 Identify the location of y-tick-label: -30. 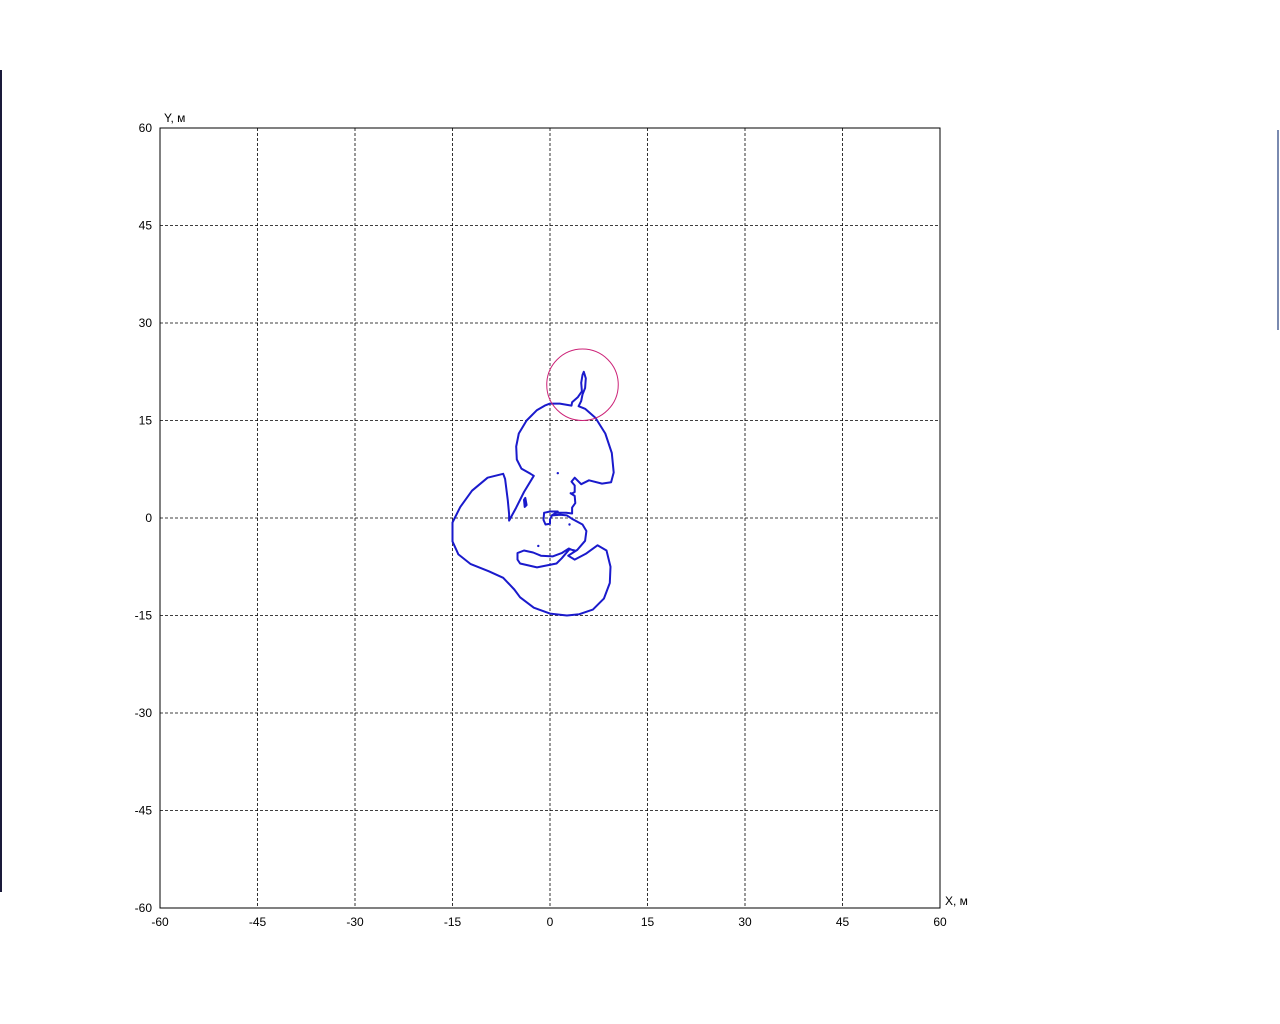
(144, 713).